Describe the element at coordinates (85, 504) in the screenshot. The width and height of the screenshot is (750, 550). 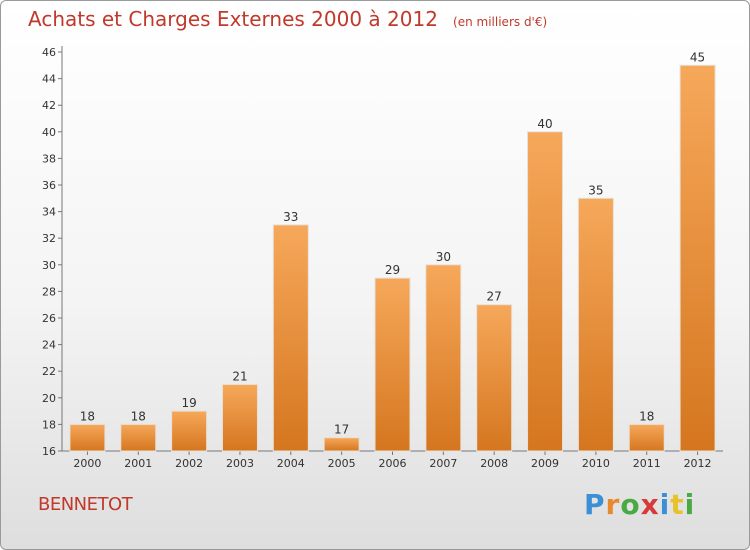
I see `commune-name: BENNETOT` at that location.